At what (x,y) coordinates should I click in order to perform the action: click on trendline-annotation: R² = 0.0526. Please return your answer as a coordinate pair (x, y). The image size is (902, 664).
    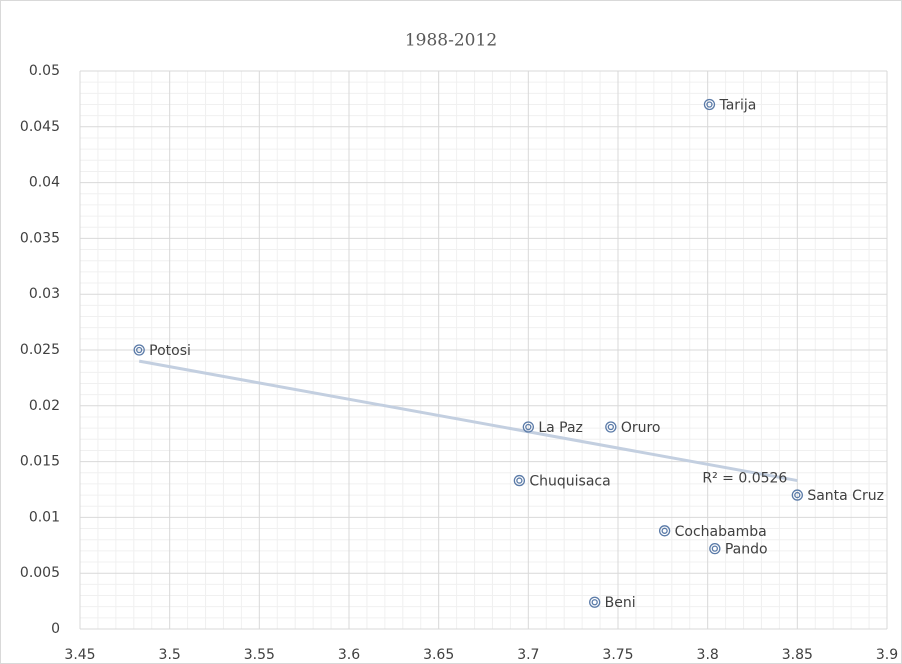
    Looking at the image, I should click on (744, 479).